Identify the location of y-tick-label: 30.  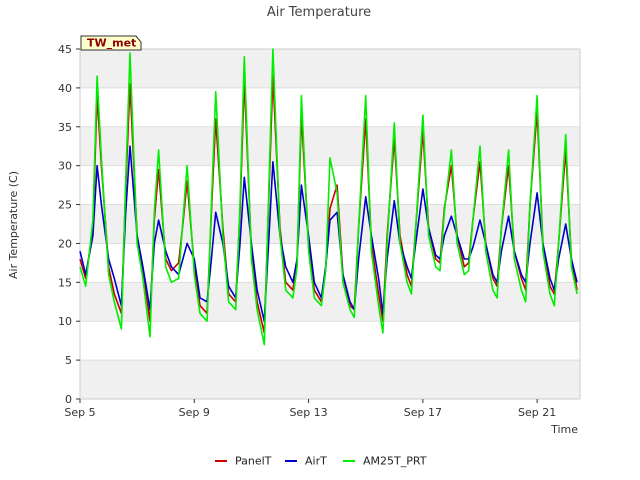
(65, 166).